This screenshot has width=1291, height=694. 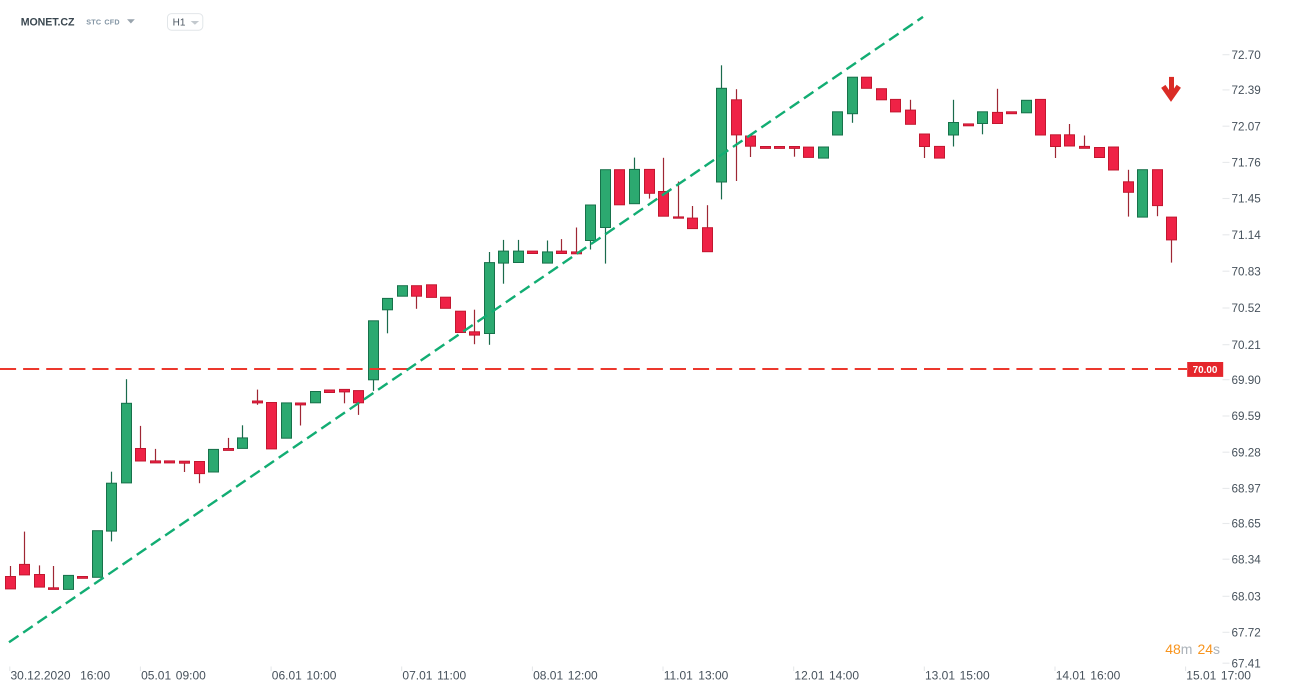 What do you see at coordinates (1247, 55) in the screenshot?
I see `svg-text: 72.70` at bounding box center [1247, 55].